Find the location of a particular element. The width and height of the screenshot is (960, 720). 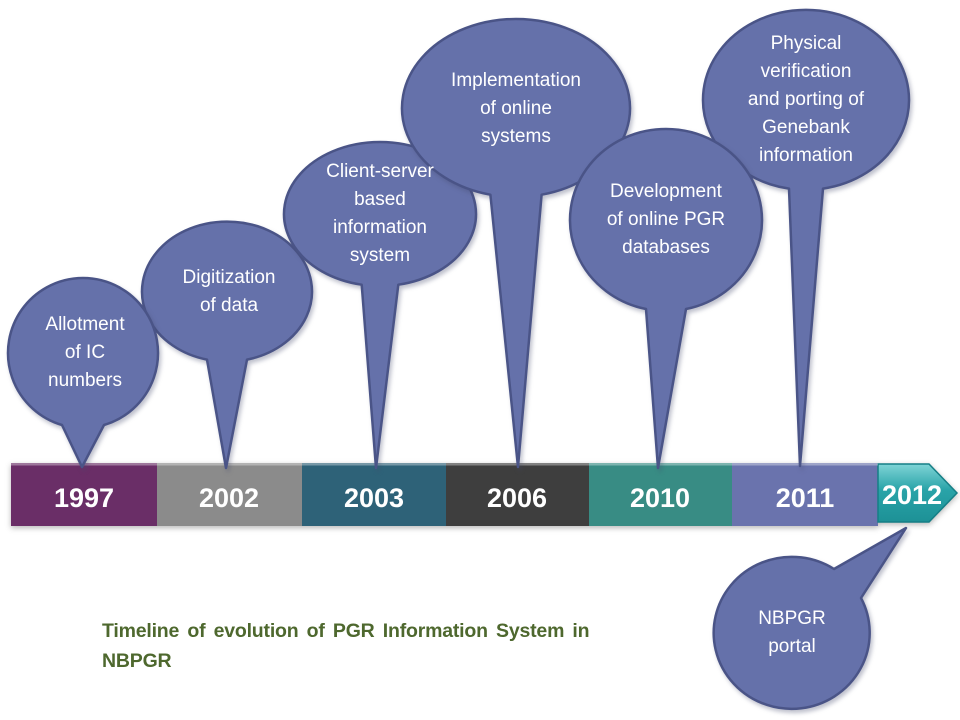

timeline-segment-2003 is located at coordinates (374, 494).